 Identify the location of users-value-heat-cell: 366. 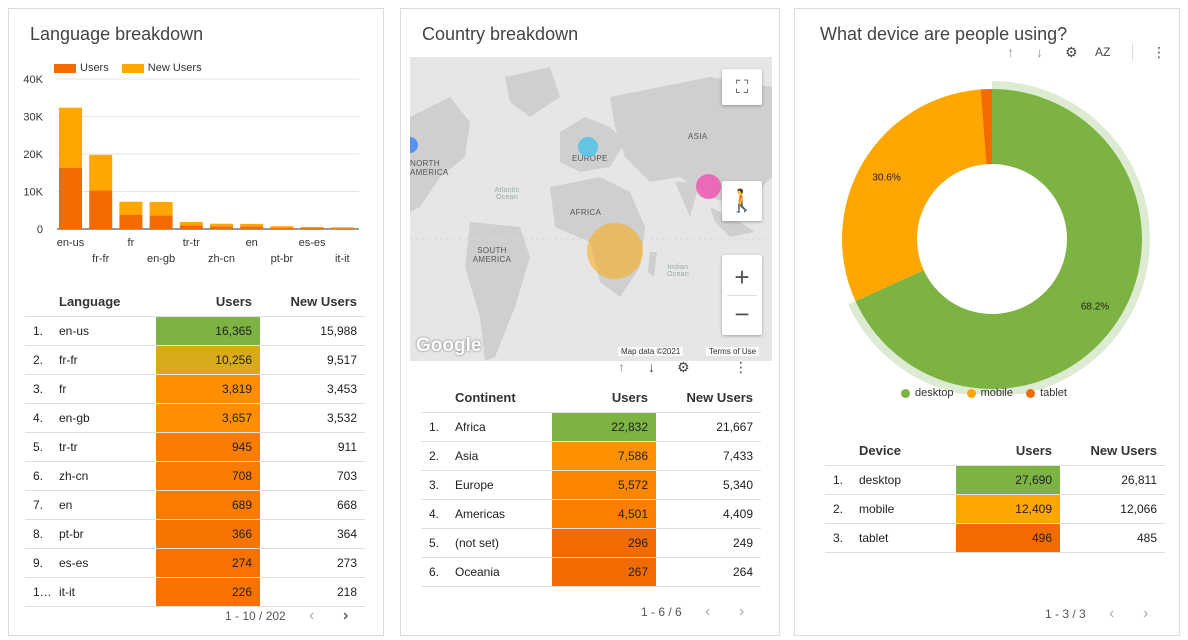
(208, 534).